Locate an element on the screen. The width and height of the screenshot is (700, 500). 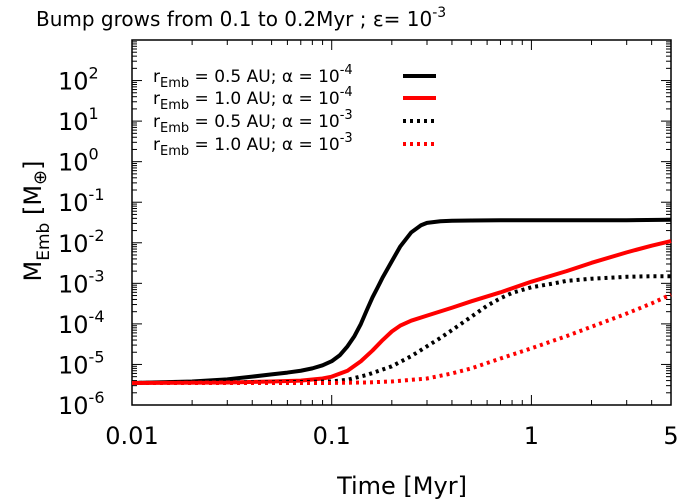
y-tick-exponent: -4 is located at coordinates (97, 316).